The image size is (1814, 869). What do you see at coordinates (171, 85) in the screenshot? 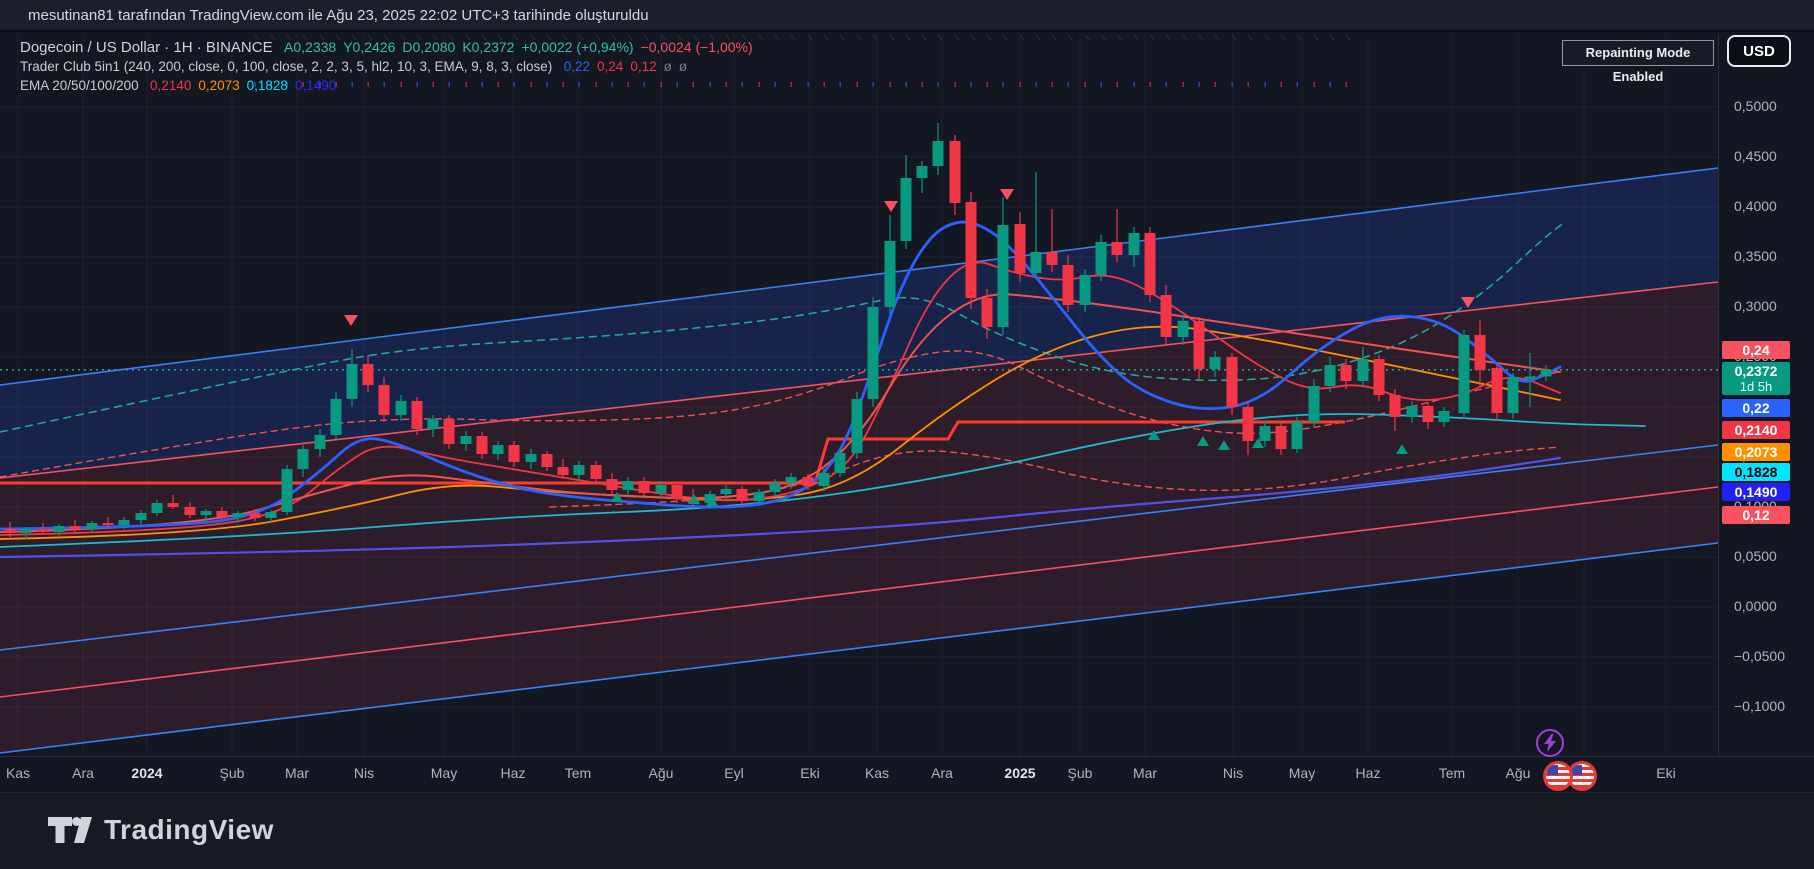
I see `indicator-value: 0,2140` at bounding box center [171, 85].